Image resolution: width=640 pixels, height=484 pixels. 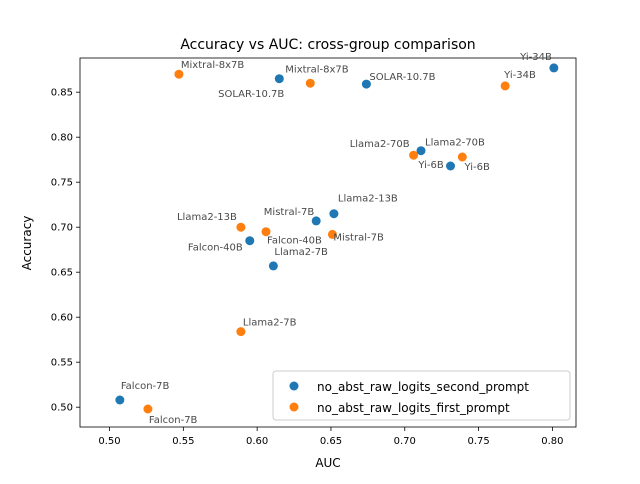 I want to click on y-tick-label: 0.80, so click(x=62, y=138).